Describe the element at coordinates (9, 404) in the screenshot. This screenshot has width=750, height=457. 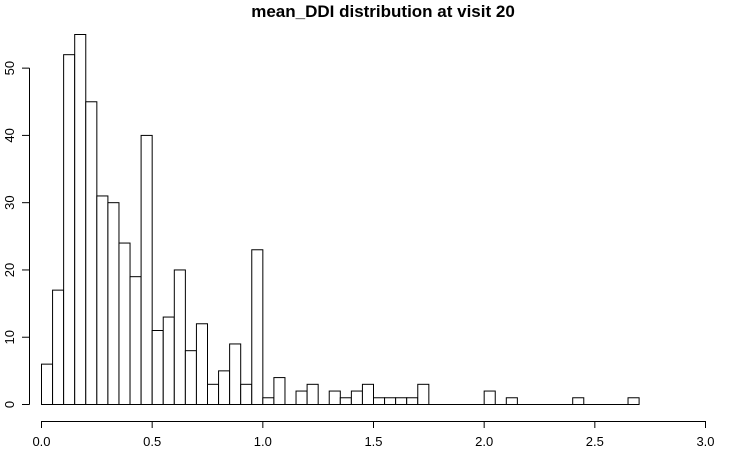
I see `y-tick-label: 0` at that location.